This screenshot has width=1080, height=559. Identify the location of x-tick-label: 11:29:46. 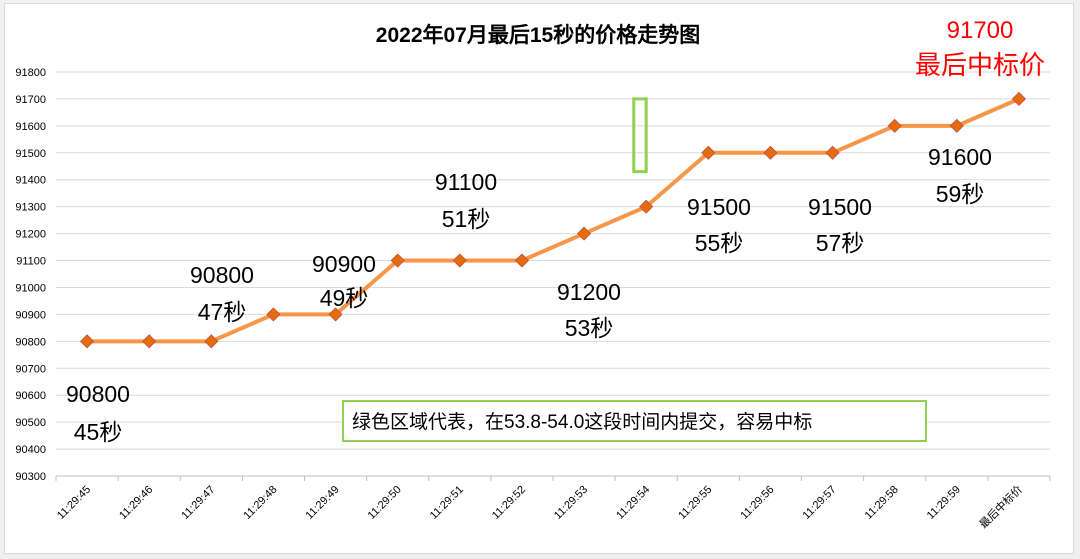
(136, 503).